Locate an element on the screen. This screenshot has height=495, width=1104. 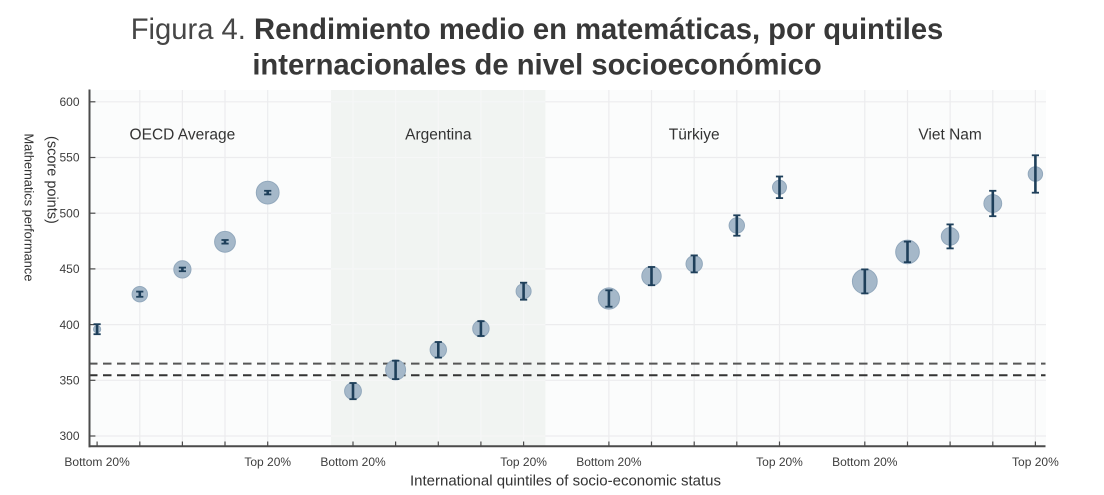
svg-text: Mathematics performance is located at coordinates (29, 208).